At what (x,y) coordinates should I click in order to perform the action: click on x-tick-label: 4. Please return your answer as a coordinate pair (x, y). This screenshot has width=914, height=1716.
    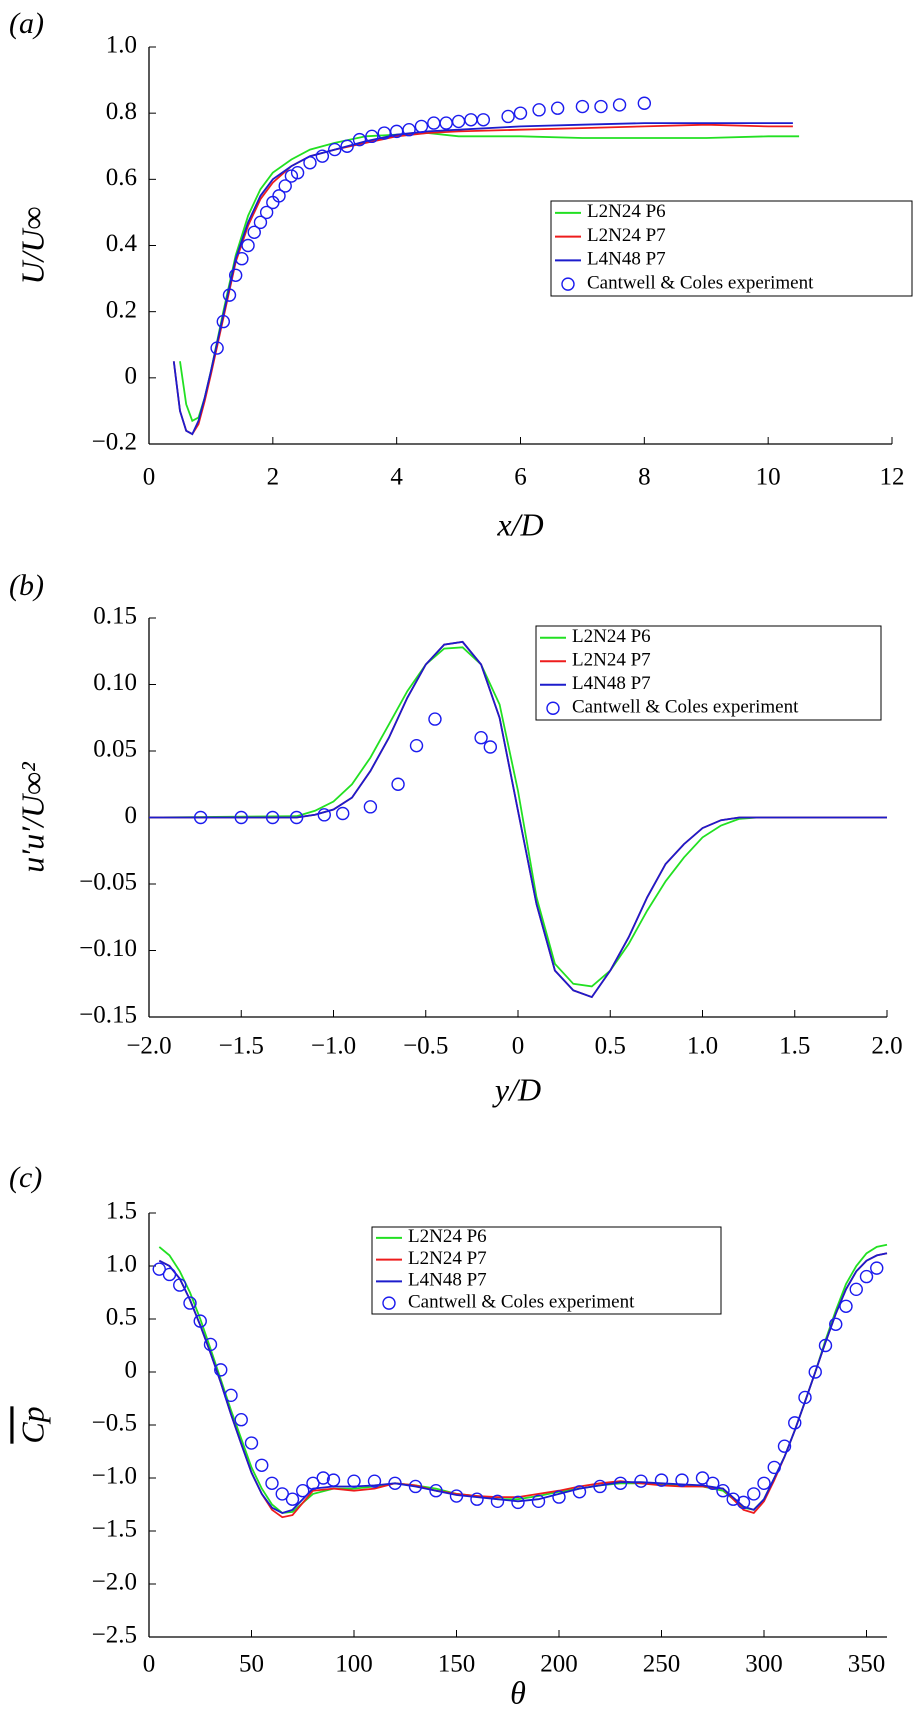
    Looking at the image, I should click on (396, 477).